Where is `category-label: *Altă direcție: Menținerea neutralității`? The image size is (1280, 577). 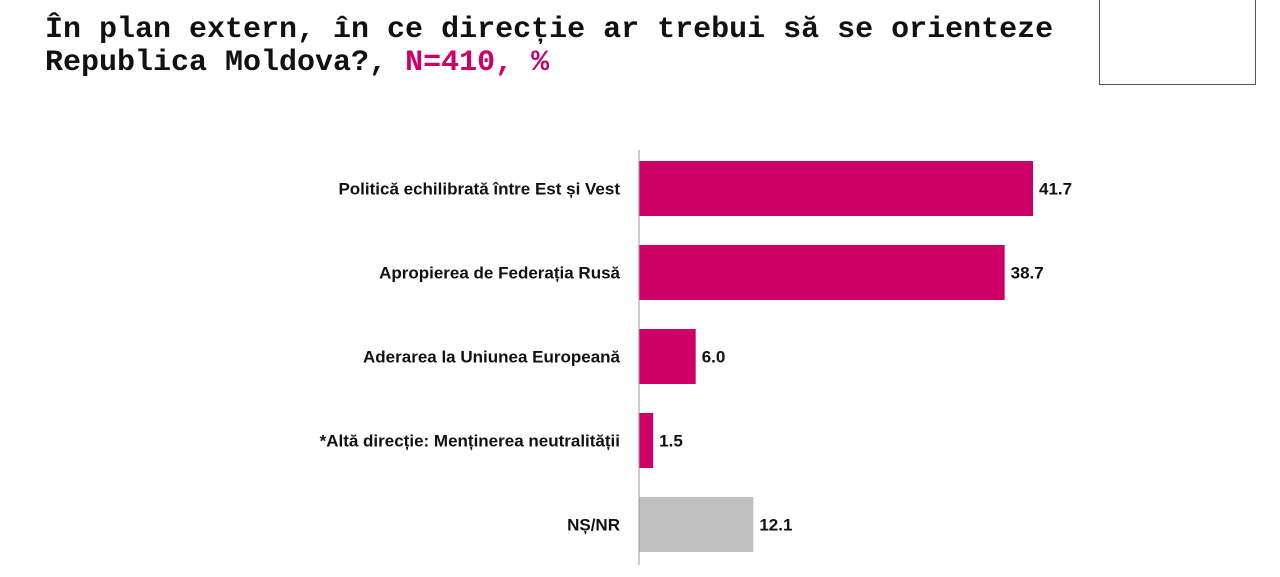 category-label: *Altă direcție: Menținerea neutralității is located at coordinates (470, 441).